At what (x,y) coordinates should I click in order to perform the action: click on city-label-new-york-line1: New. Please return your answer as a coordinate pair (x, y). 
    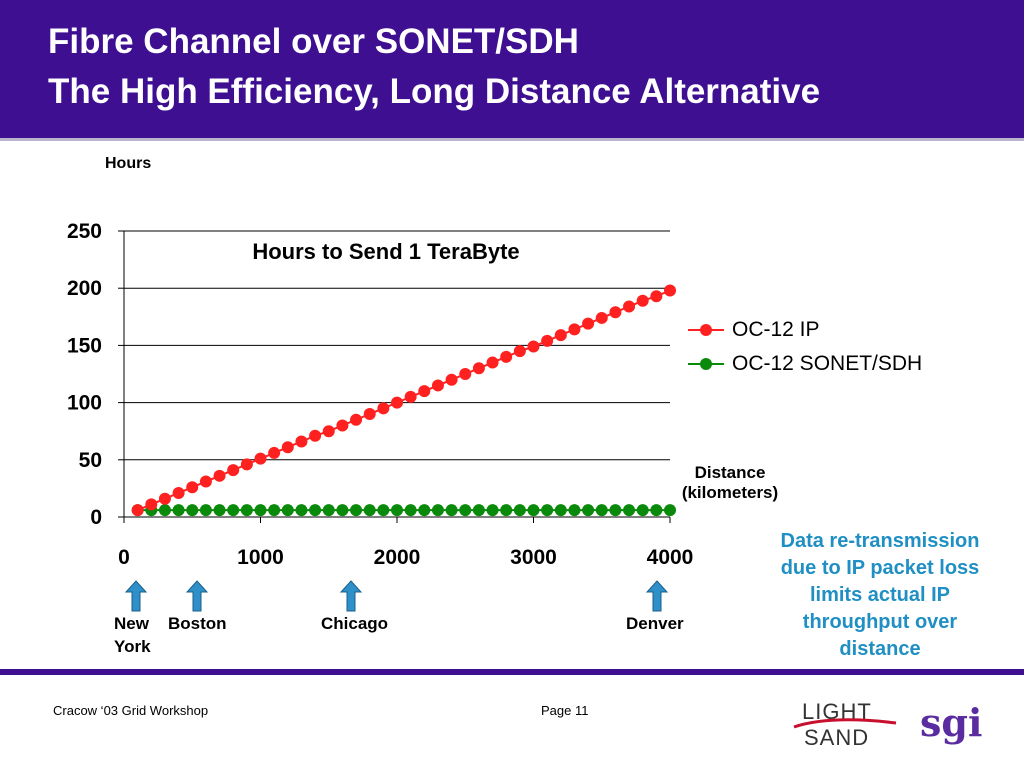
    Looking at the image, I should click on (131, 623).